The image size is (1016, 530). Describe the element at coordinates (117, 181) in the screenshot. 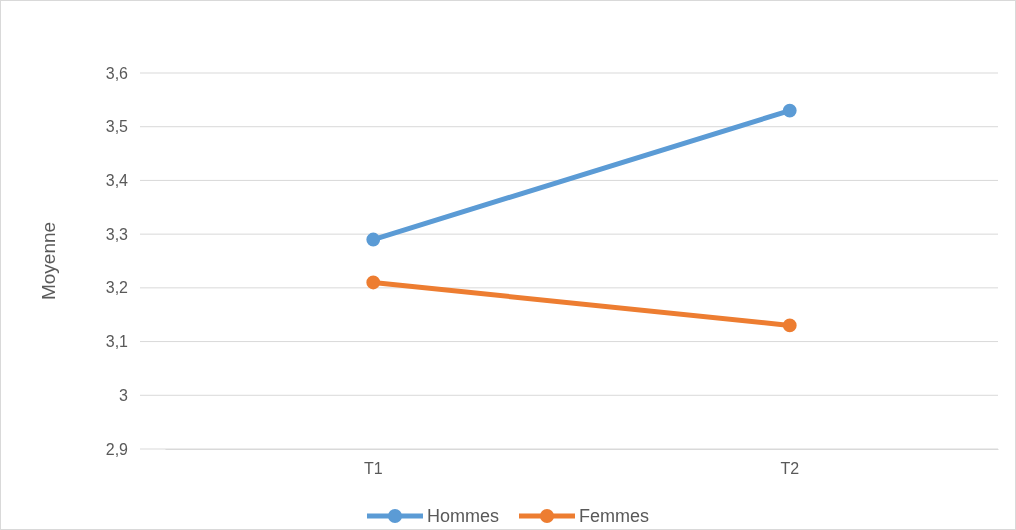

I see `y-tick-label: 3,4` at that location.